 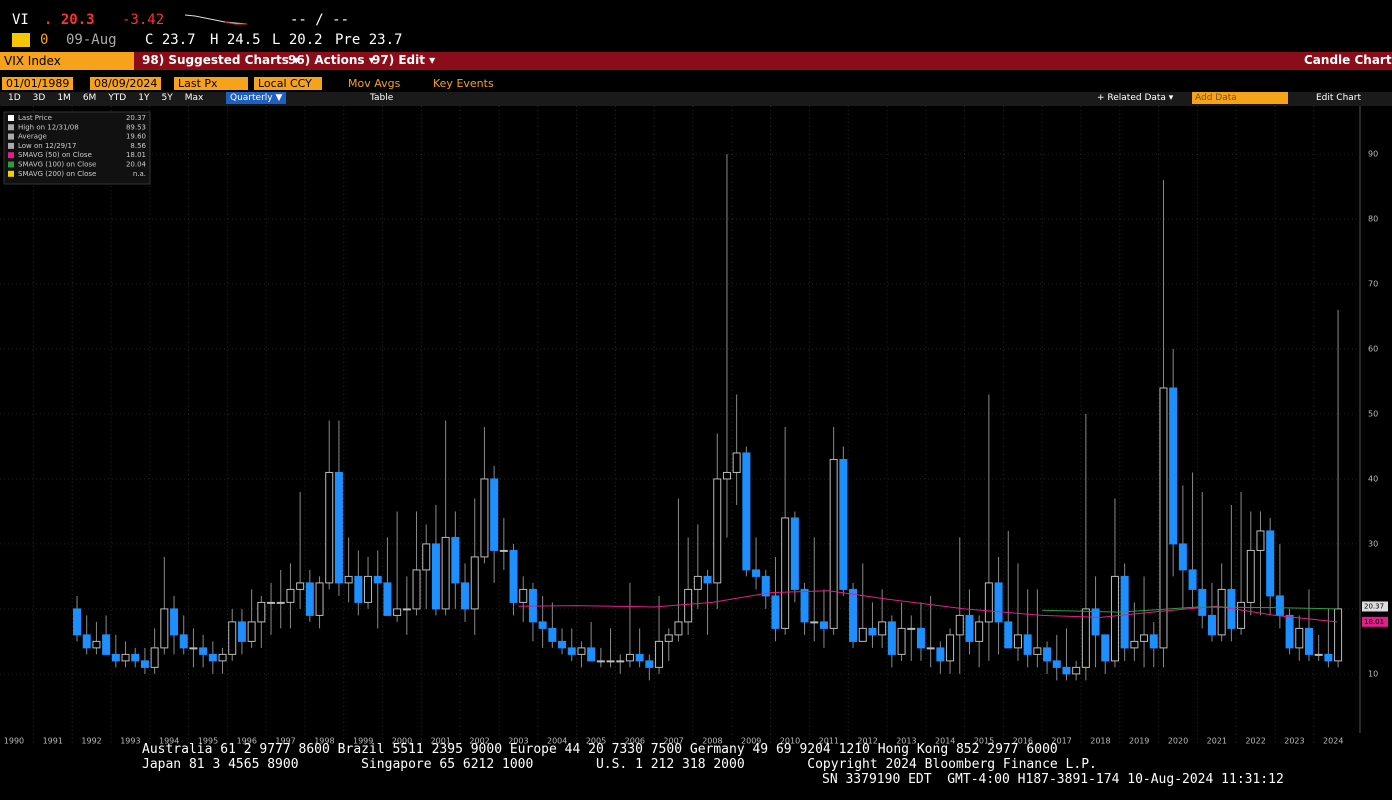 I want to click on range-button: 1M, so click(x=64, y=98).